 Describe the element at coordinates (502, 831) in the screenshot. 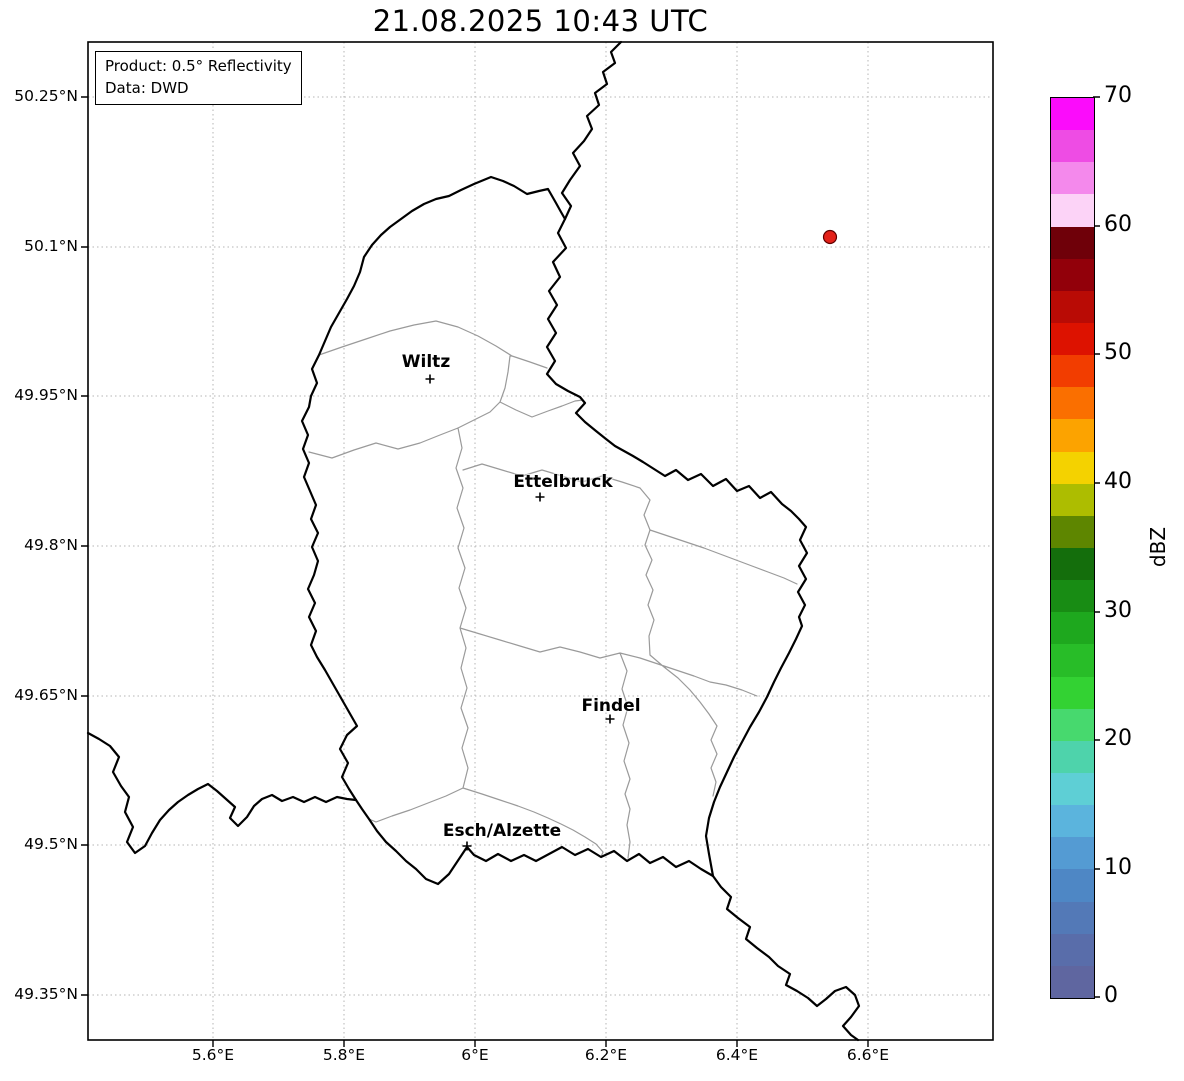

I see `city-label-esch-alzette: Esch/Alzette` at that location.